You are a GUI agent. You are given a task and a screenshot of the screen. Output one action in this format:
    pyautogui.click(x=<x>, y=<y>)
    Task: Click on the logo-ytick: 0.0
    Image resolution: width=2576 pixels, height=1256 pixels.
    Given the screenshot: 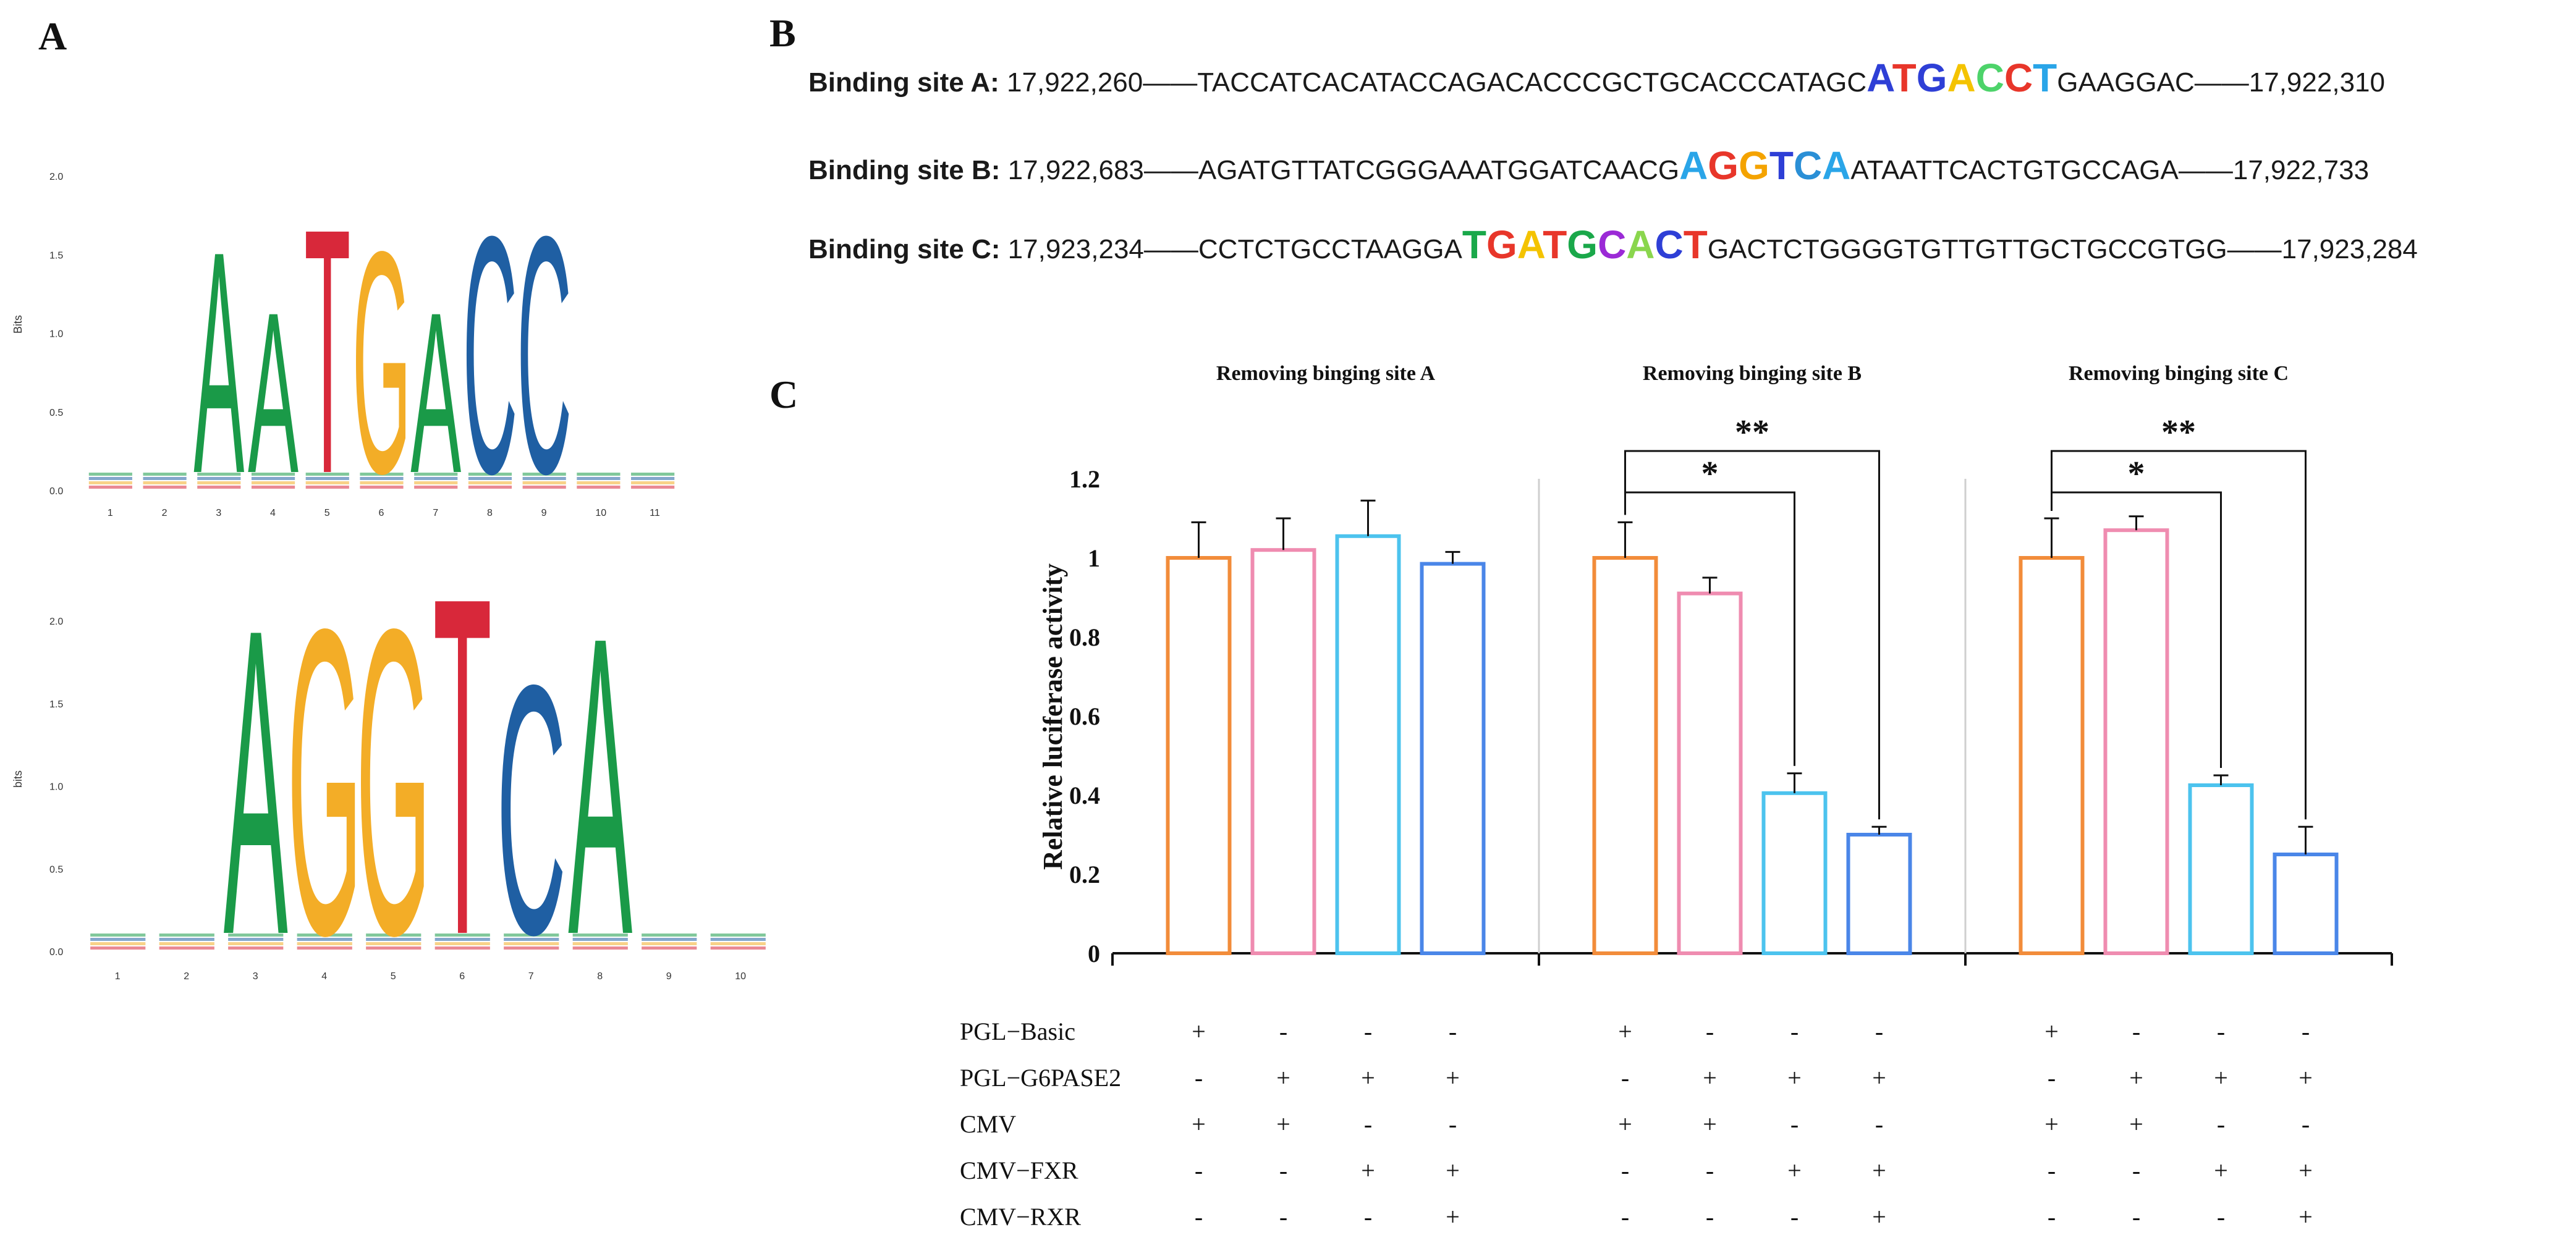 What is the action you would take?
    pyautogui.click(x=56, y=953)
    